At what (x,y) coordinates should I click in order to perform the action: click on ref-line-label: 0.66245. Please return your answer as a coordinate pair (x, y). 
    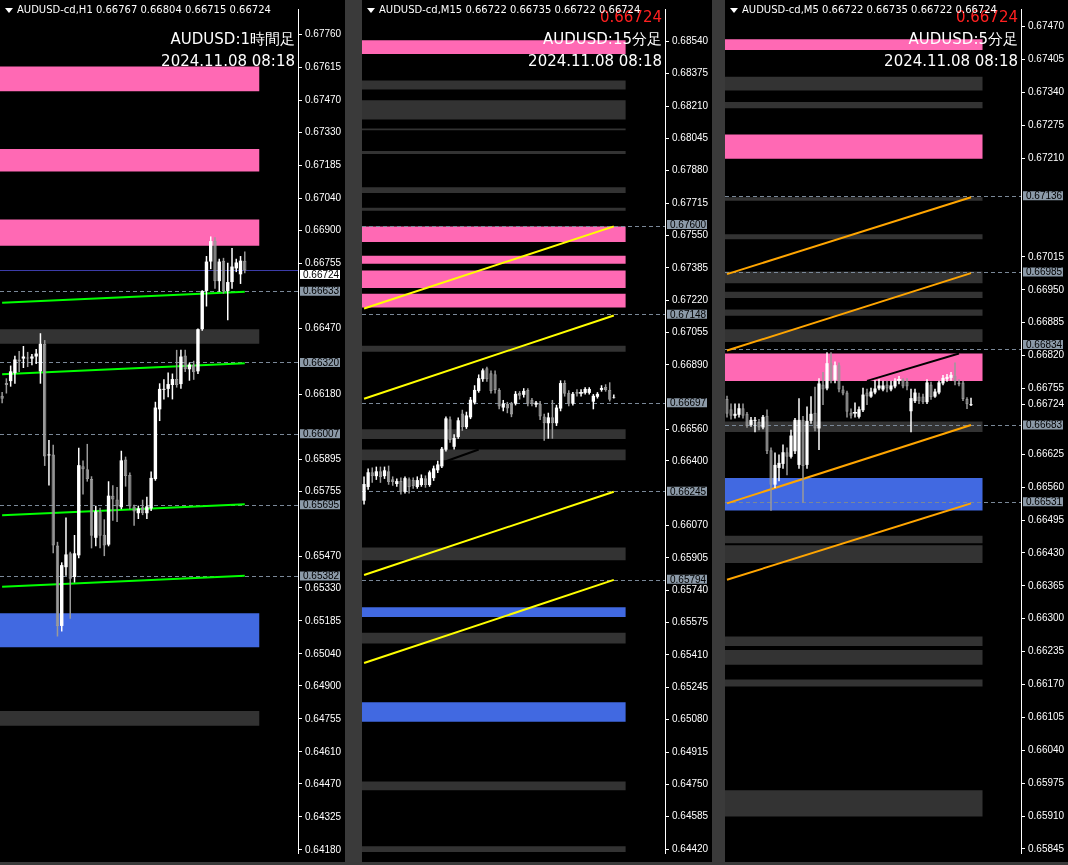
    Looking at the image, I should click on (688, 491).